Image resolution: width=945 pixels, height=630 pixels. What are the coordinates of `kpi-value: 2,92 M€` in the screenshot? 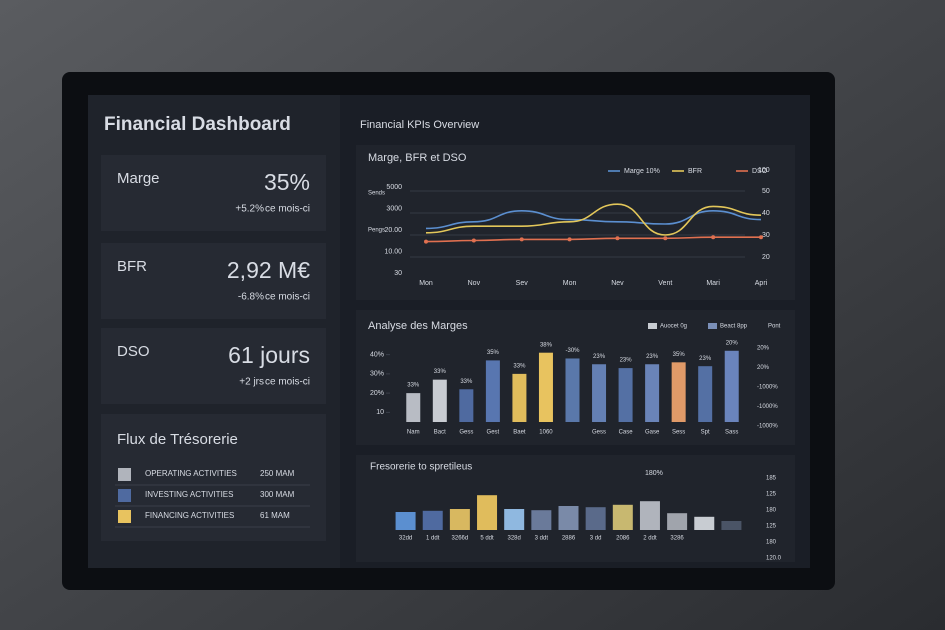 It's located at (268, 270).